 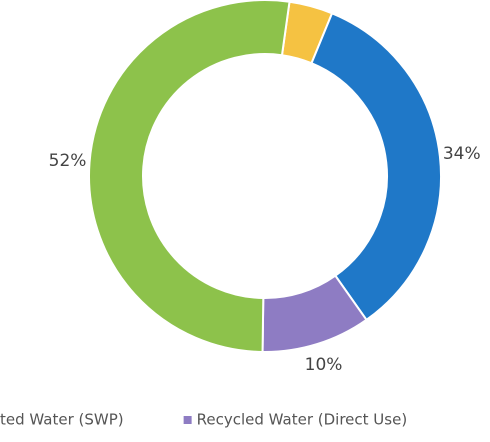 I want to click on legend-label: Recycled Water (Direct Use), so click(x=302, y=420).